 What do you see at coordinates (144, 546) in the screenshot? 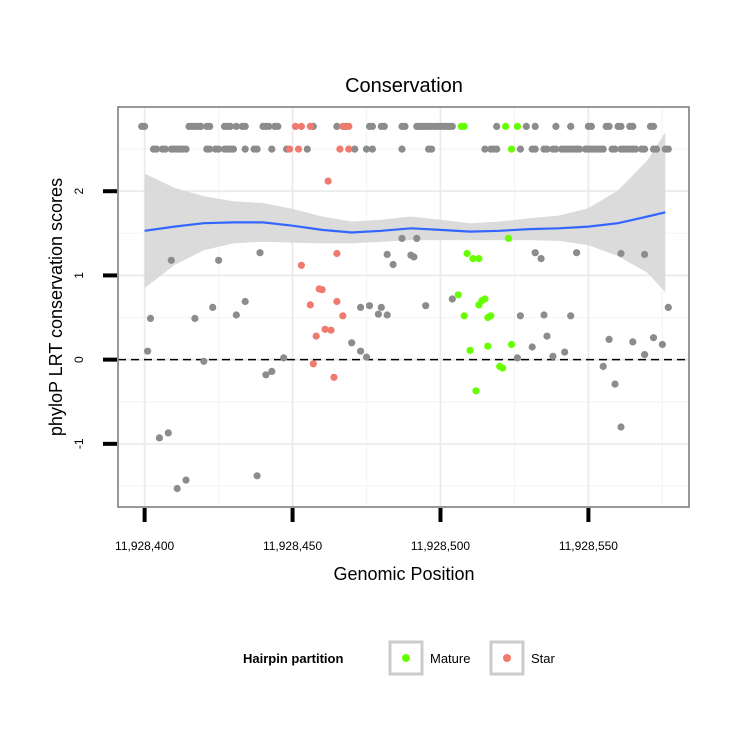
I see `x-axis-tick-label: 11,928,400` at bounding box center [144, 546].